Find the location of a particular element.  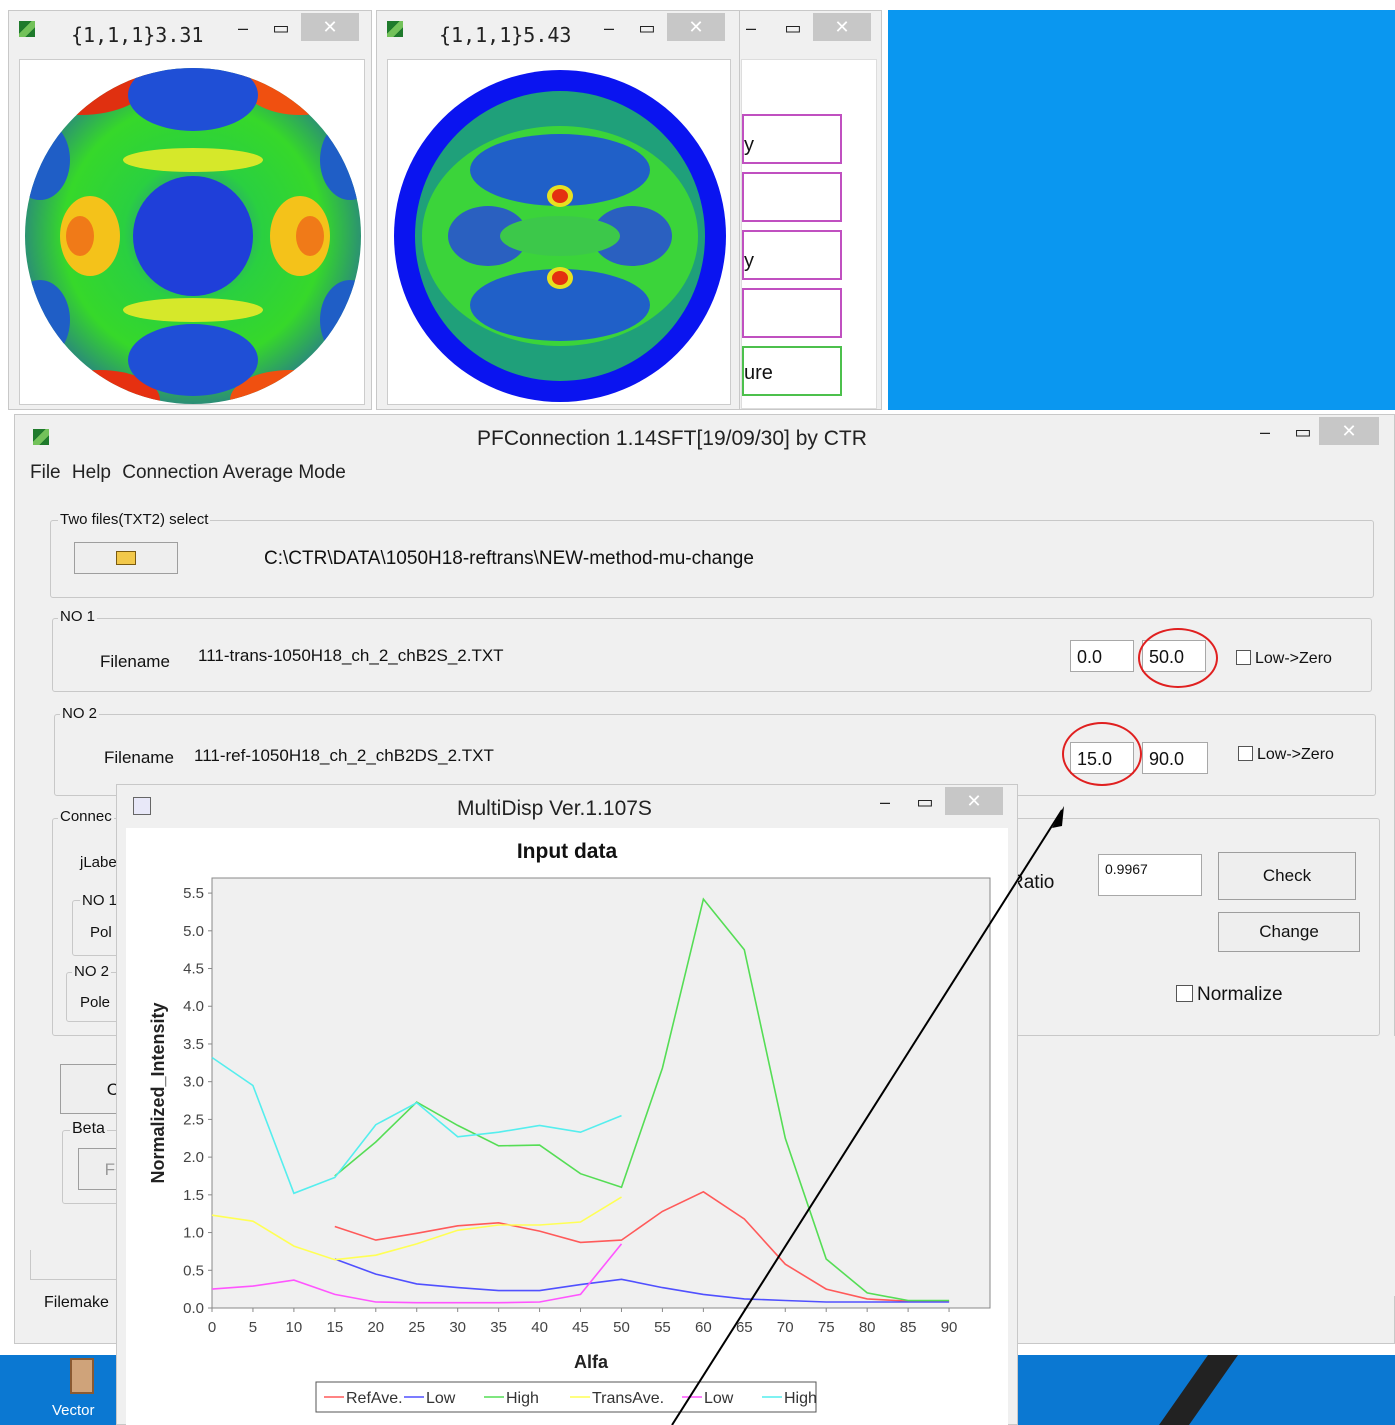

change-button: Change is located at coordinates (1289, 932).